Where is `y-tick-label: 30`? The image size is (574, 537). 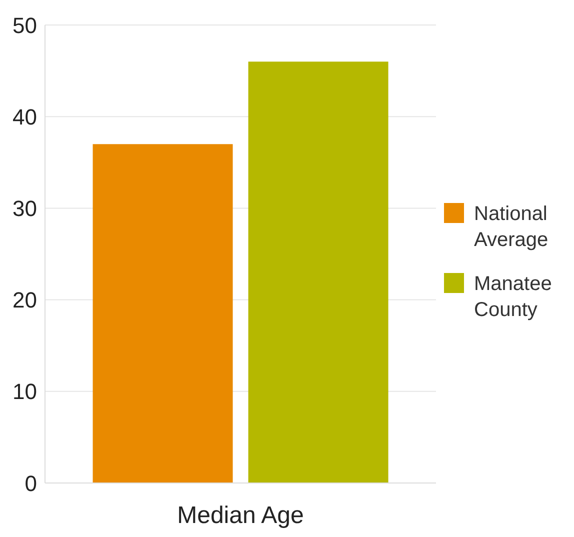
y-tick-label: 30 is located at coordinates (24, 209).